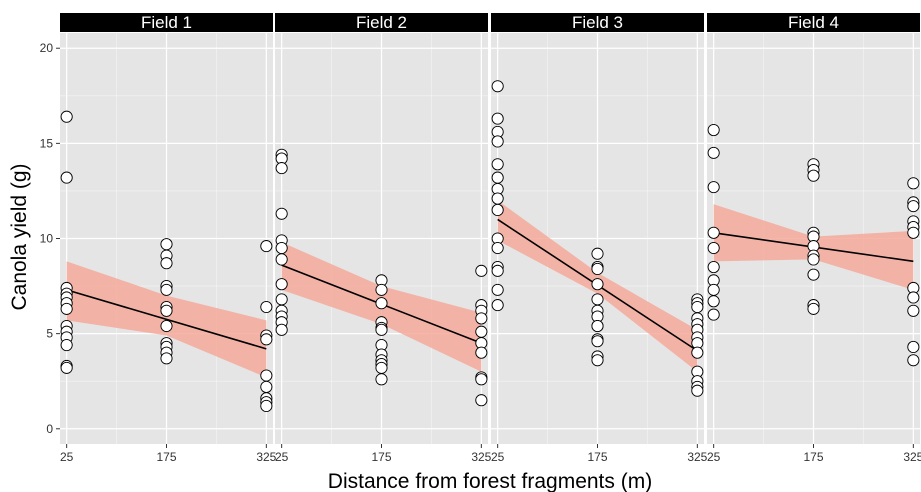 This screenshot has height=492, width=921. I want to click on facet-strip-label: Field 1, so click(166, 22).